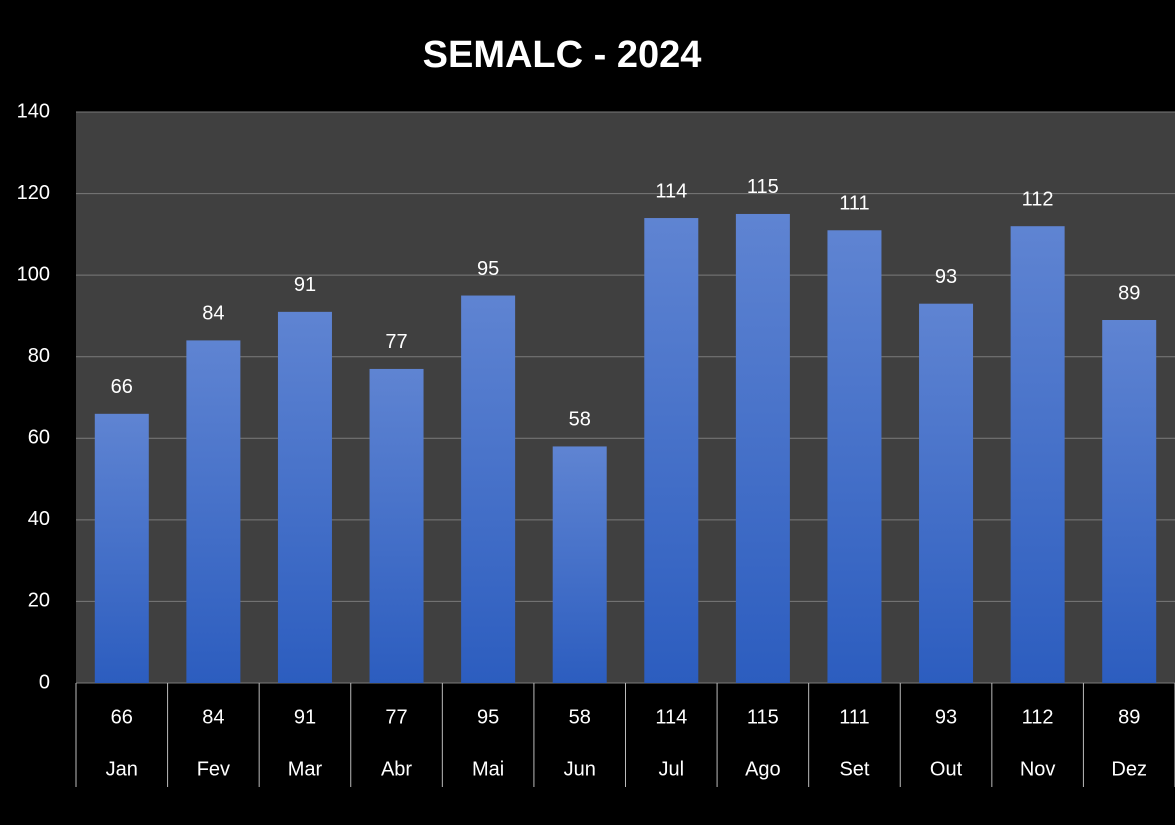  Describe the element at coordinates (213, 769) in the screenshot. I see `x-tick-label: Fev` at that location.